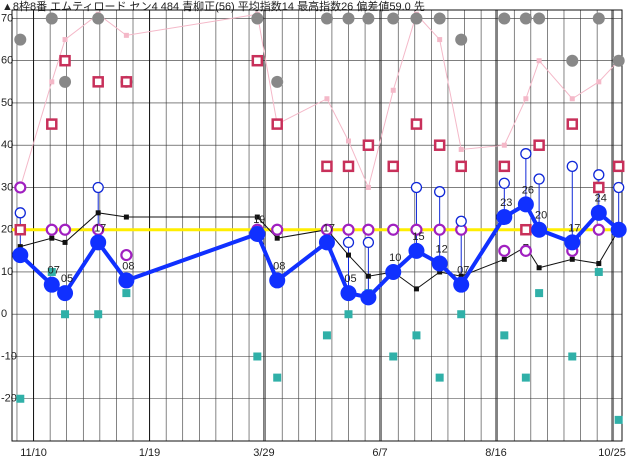  Describe the element at coordinates (506, 203) in the screenshot. I see `value-label: 23` at that location.